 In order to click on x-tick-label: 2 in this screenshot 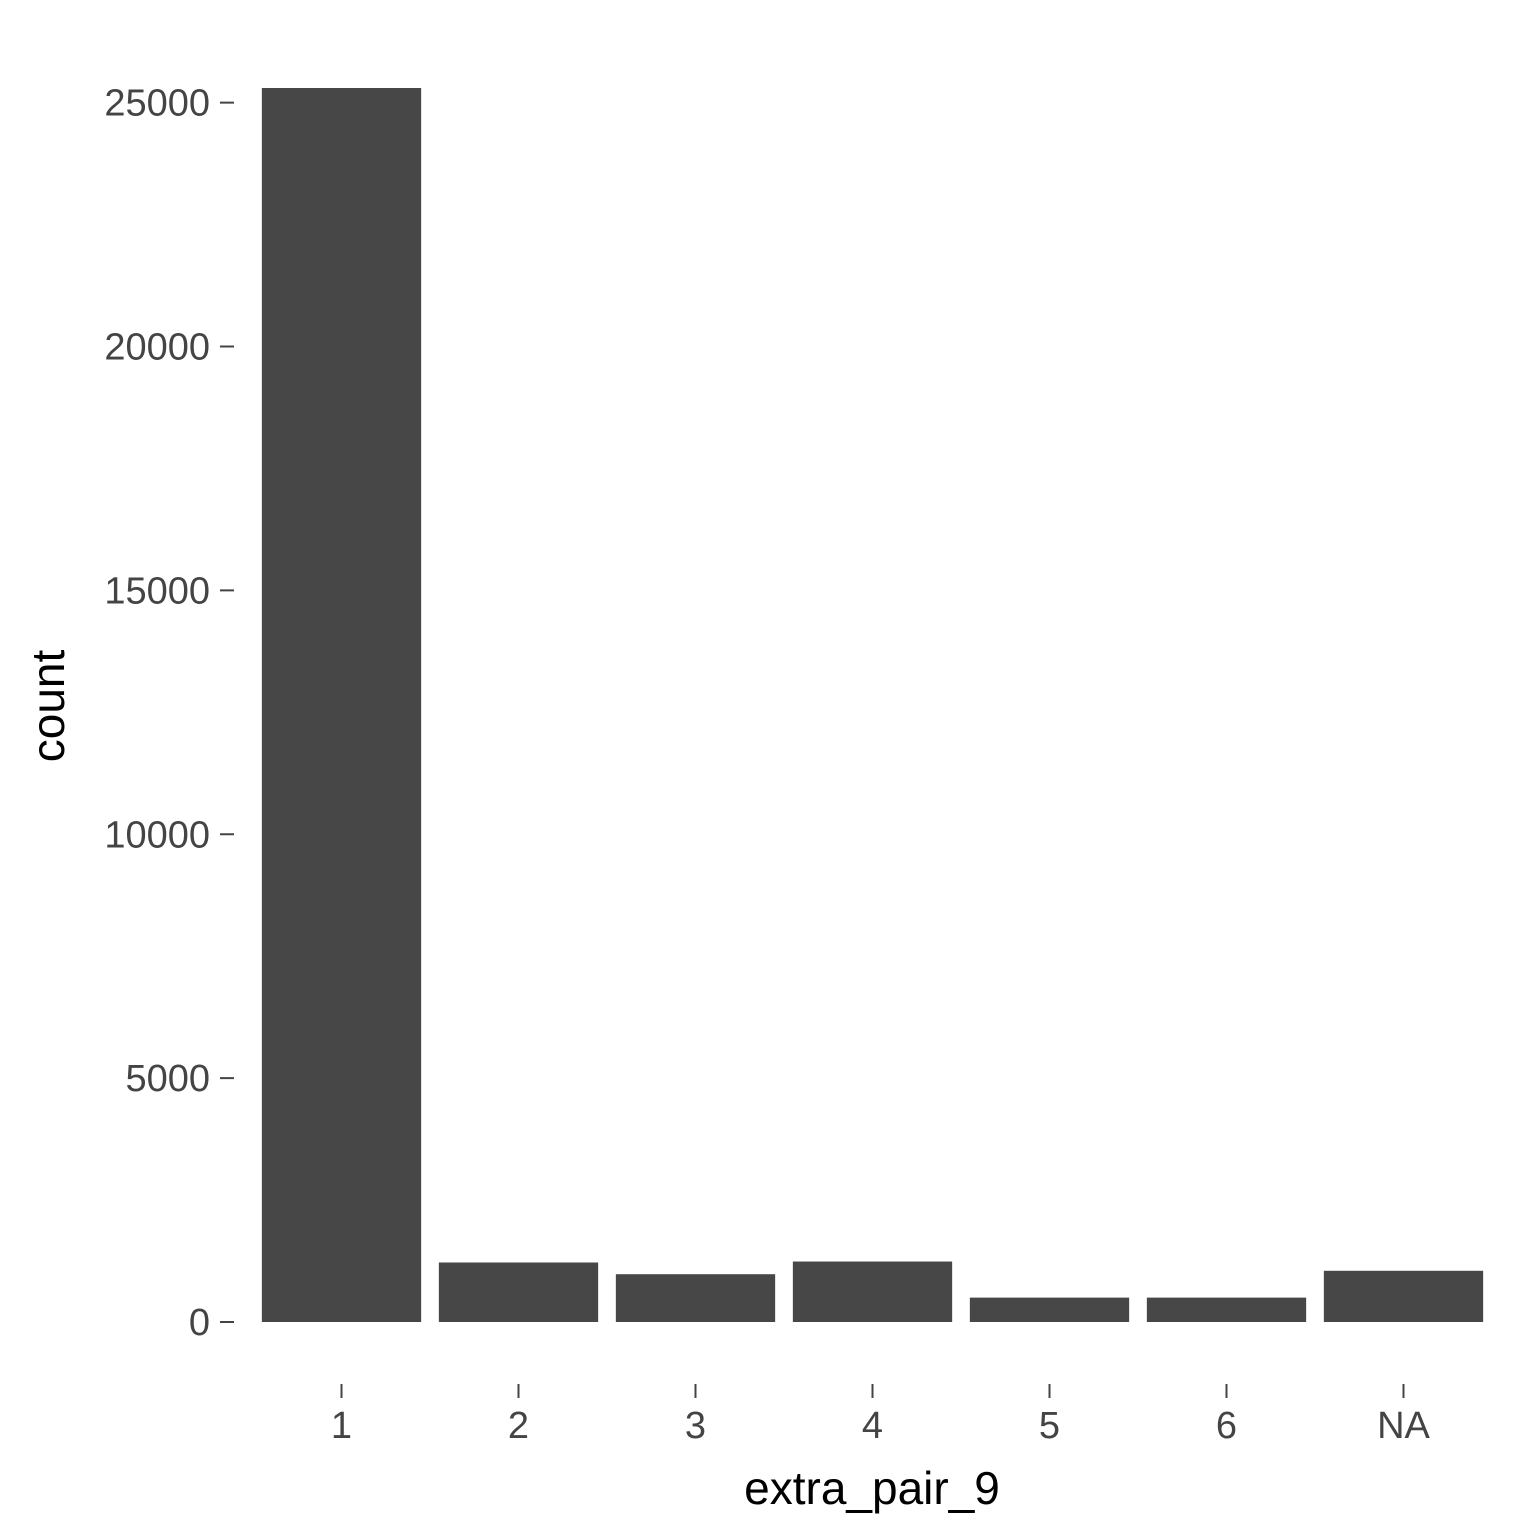, I will do `click(518, 1426)`.